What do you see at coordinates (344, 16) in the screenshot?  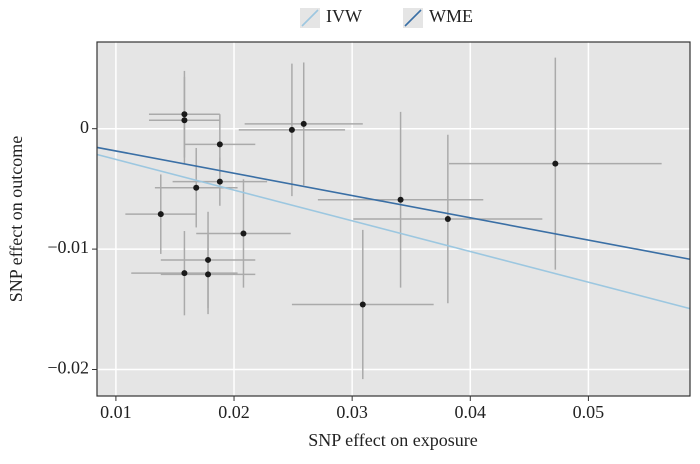 I see `legend-label: IVW` at bounding box center [344, 16].